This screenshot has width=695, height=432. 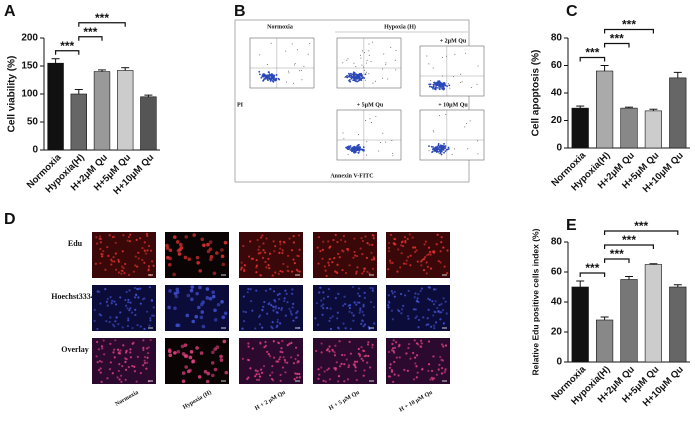 What do you see at coordinates (617, 39) in the screenshot?
I see `significance-label: ***` at bounding box center [617, 39].